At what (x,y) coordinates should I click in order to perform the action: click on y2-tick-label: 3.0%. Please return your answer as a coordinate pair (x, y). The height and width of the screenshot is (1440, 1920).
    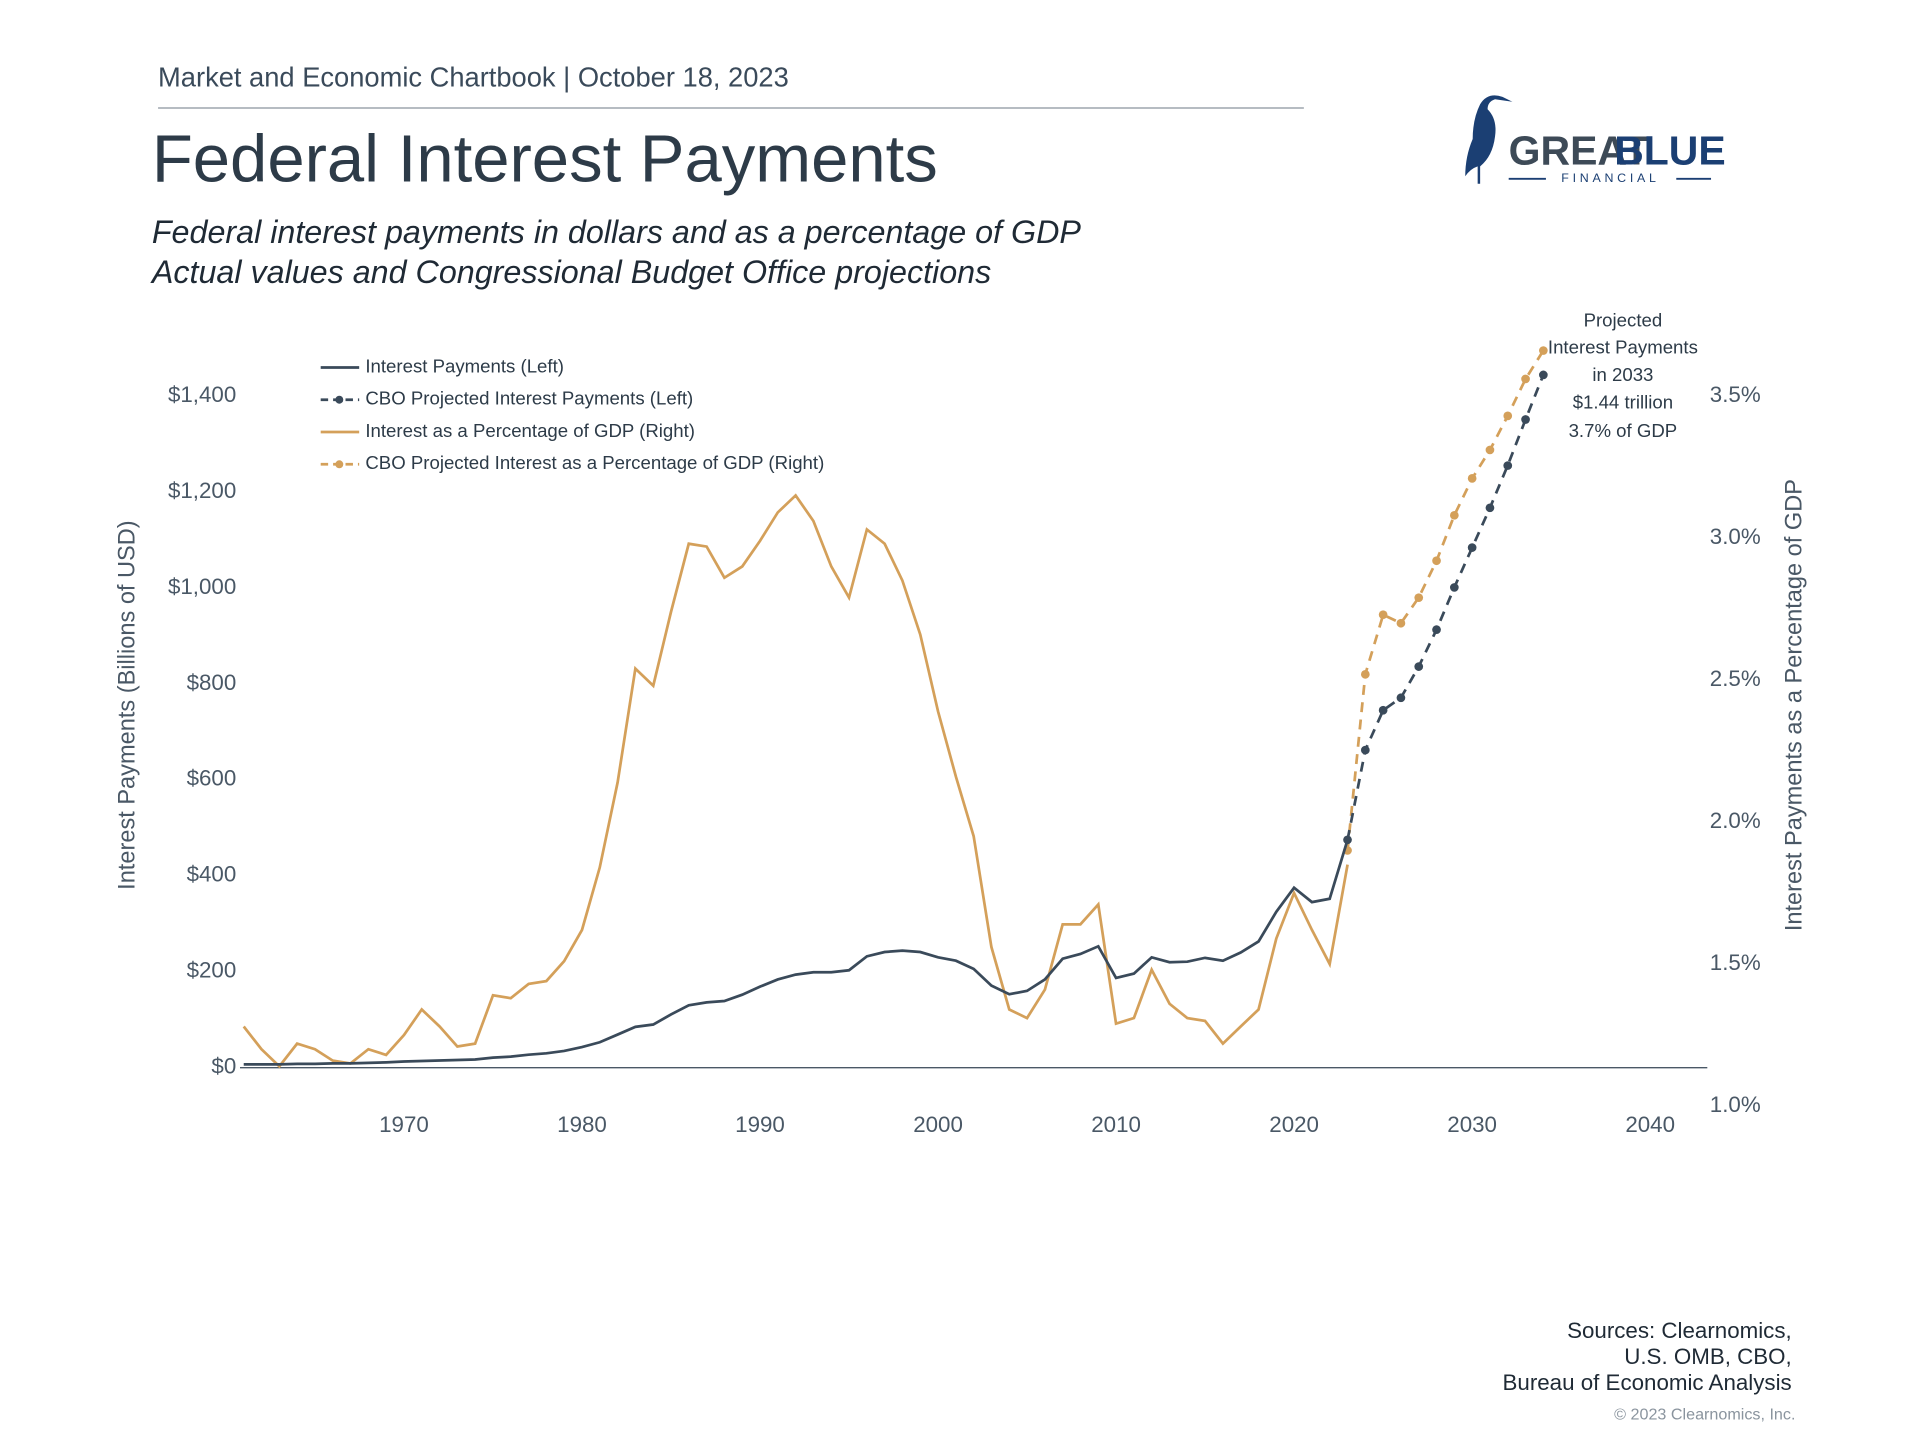
    Looking at the image, I should click on (1735, 536).